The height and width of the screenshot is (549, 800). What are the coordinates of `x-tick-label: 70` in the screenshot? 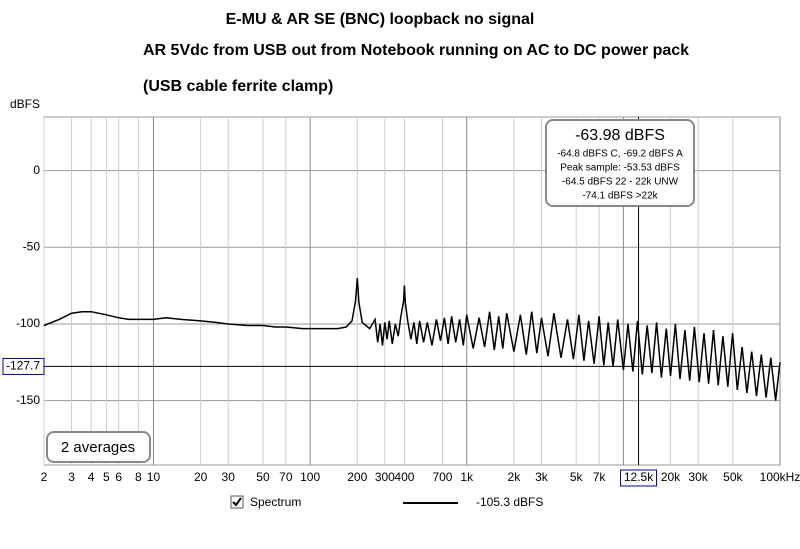 It's located at (286, 477).